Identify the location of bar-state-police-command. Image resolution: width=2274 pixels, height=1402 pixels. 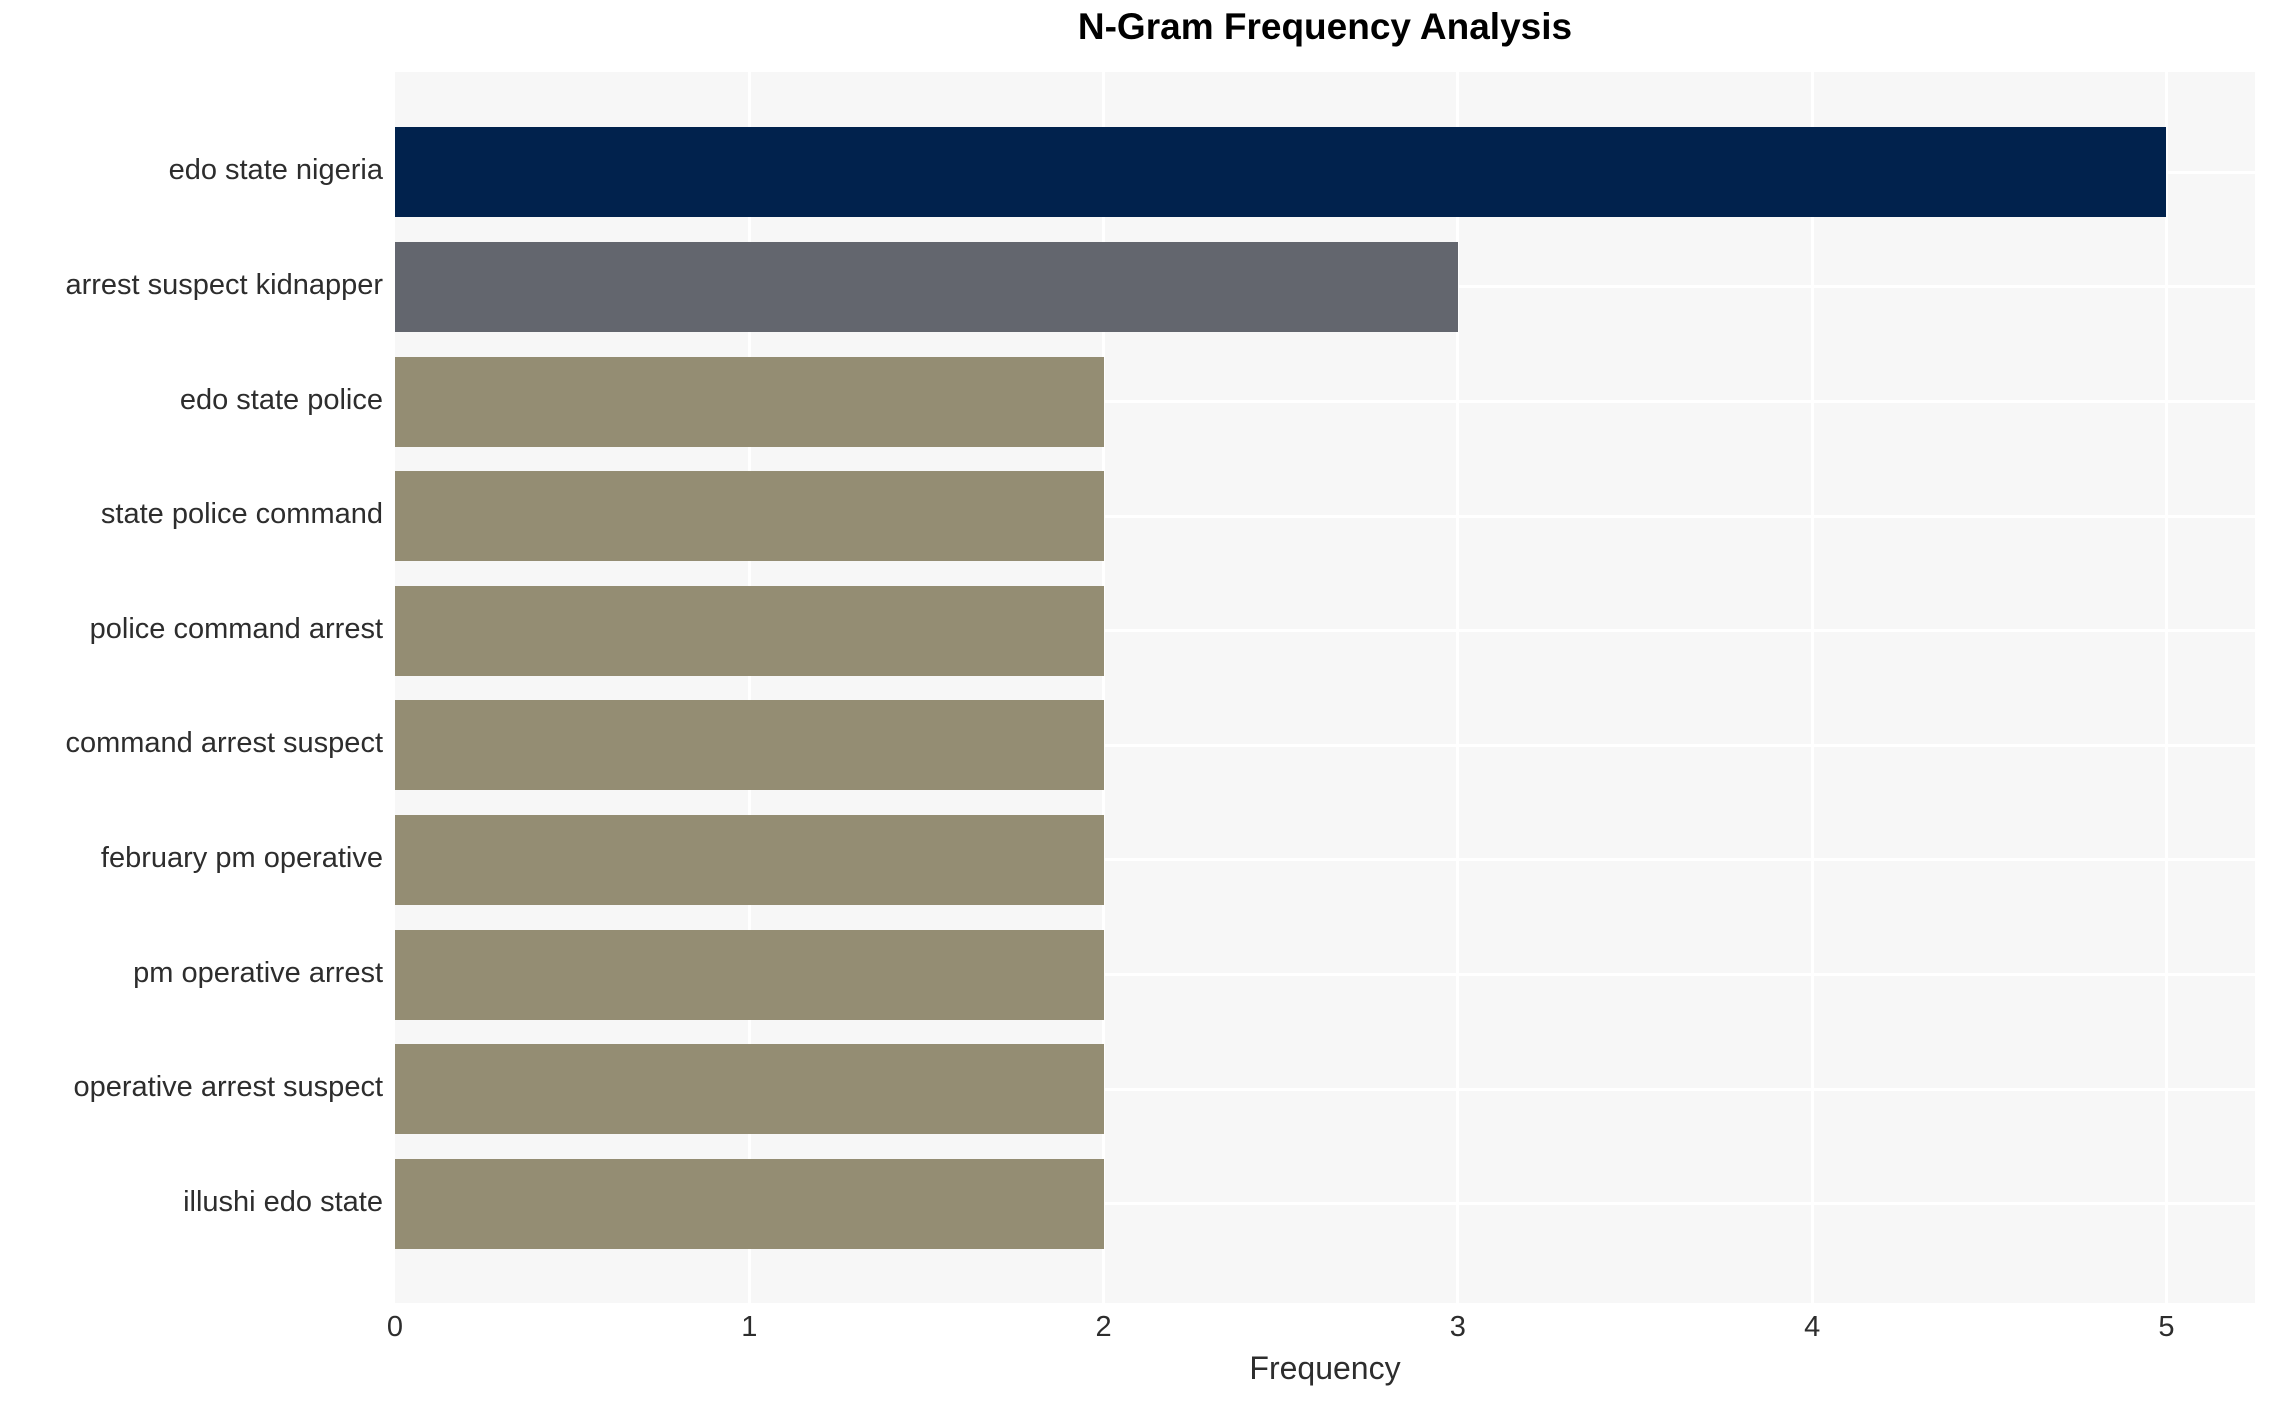
(749, 516).